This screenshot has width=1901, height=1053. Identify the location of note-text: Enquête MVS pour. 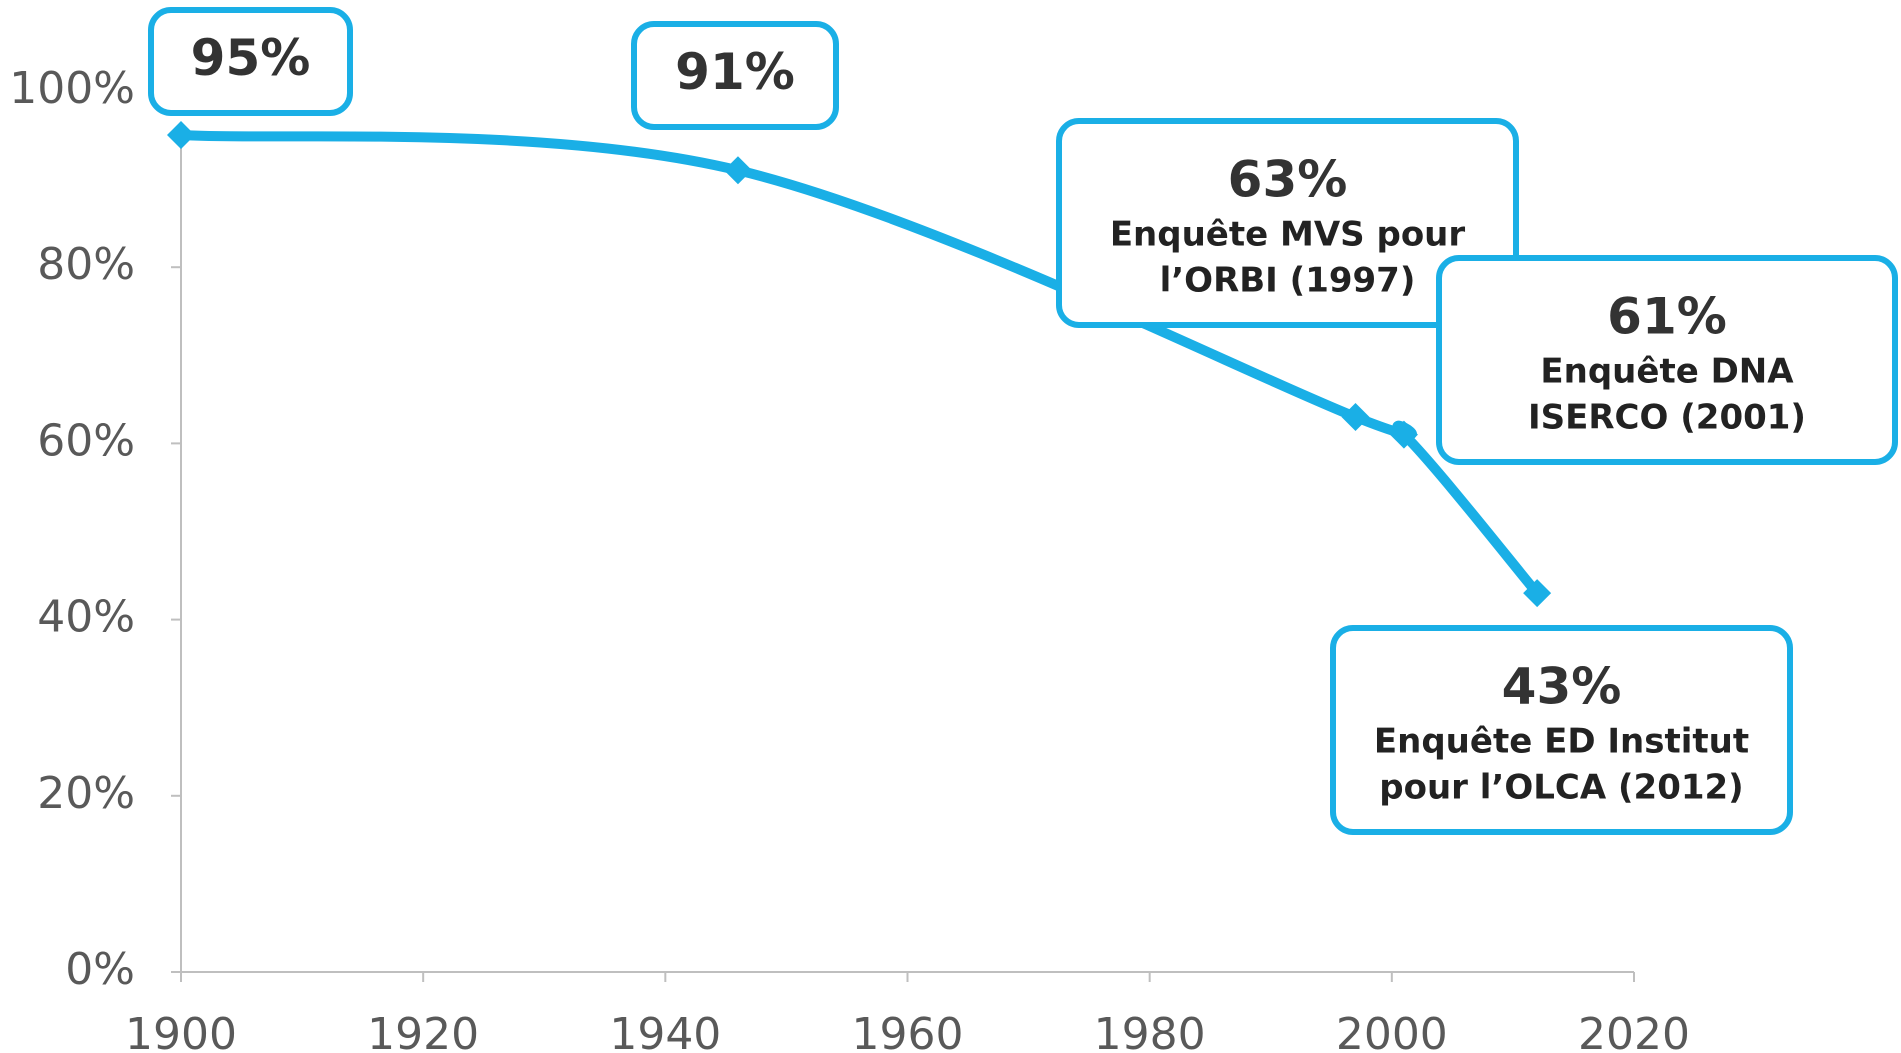
(1288, 235).